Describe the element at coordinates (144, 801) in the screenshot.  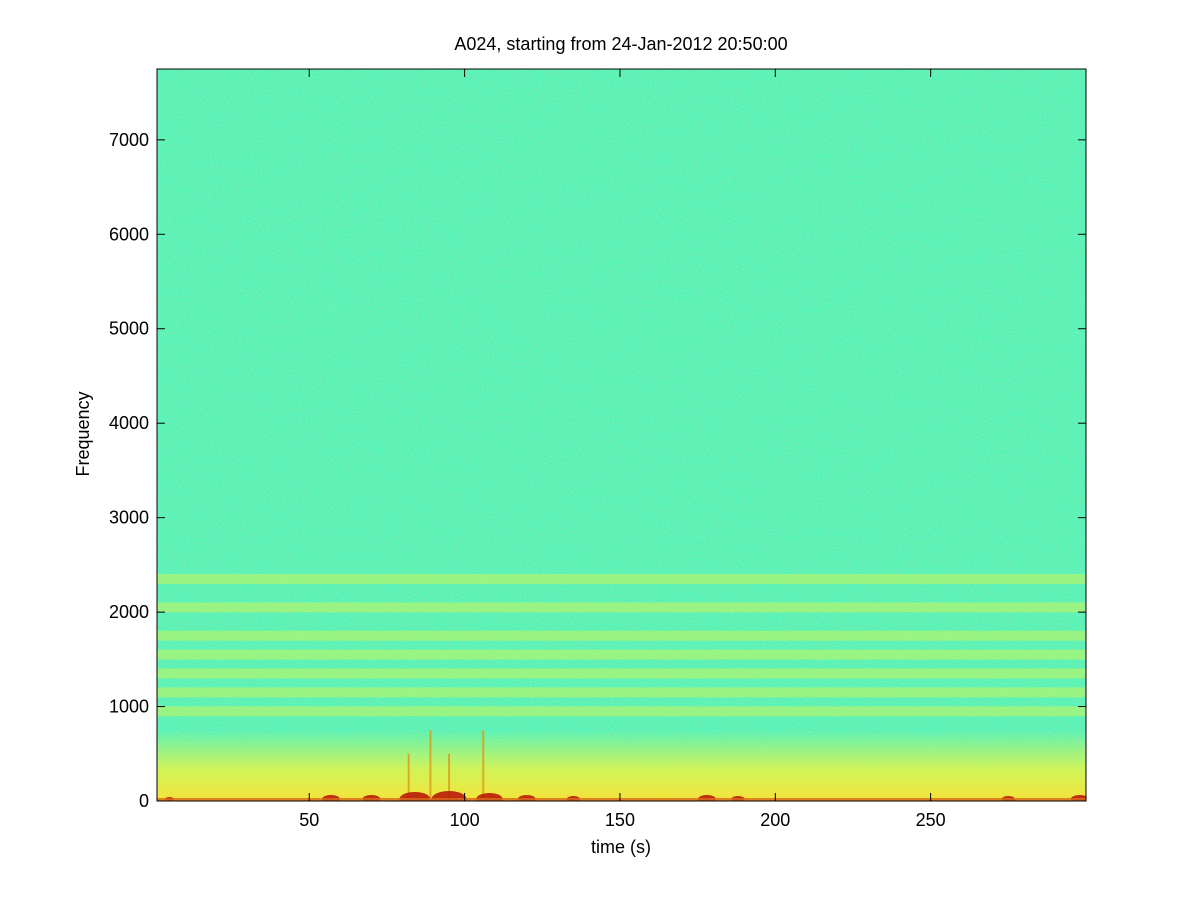
I see `y-tick-label: 0` at that location.